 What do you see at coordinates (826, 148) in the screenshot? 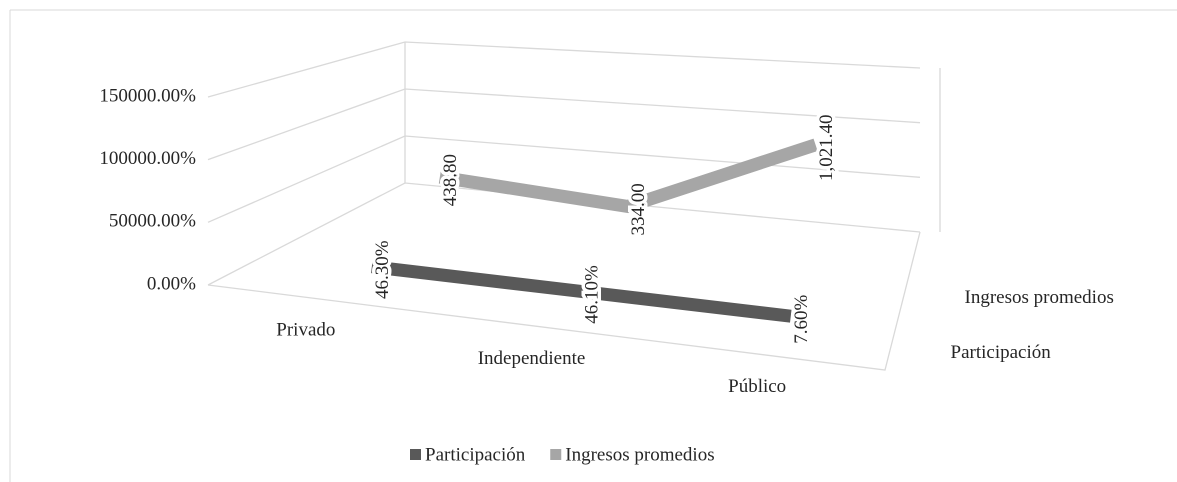
I see `data-label: 1,021.40` at bounding box center [826, 148].